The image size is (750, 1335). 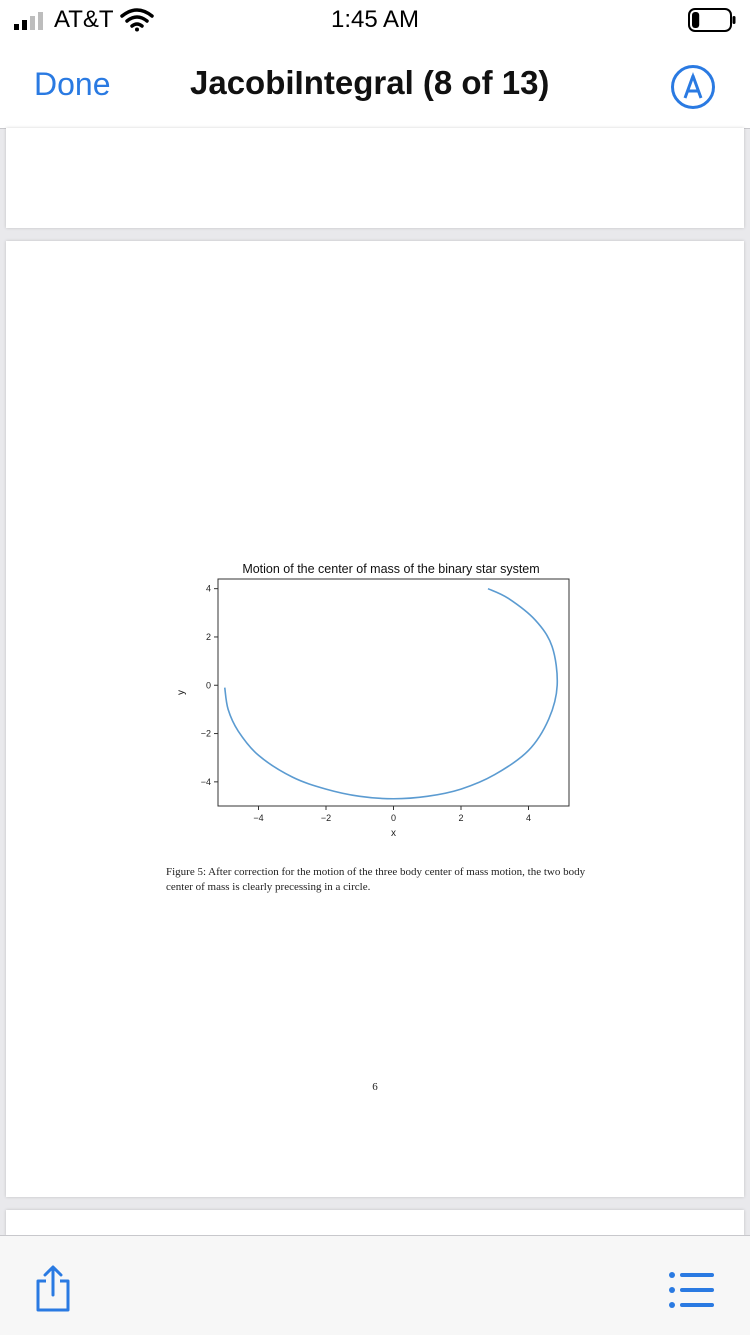 I want to click on x-tick-label: 4, so click(x=528, y=818).